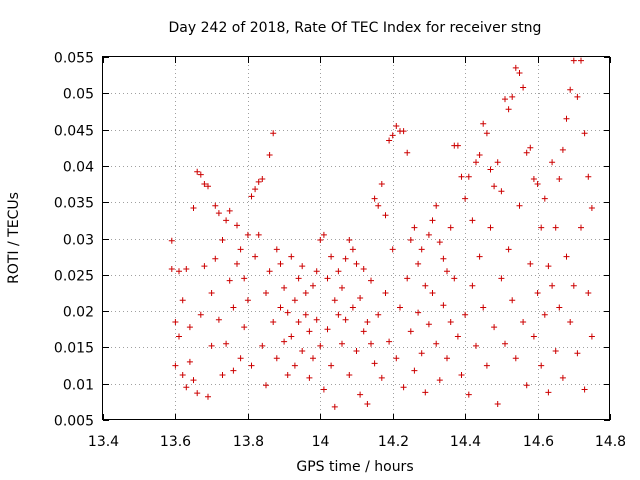 This screenshot has height=480, width=640. Describe the element at coordinates (78, 95) in the screenshot. I see `y-tick-label: 0.05` at that location.